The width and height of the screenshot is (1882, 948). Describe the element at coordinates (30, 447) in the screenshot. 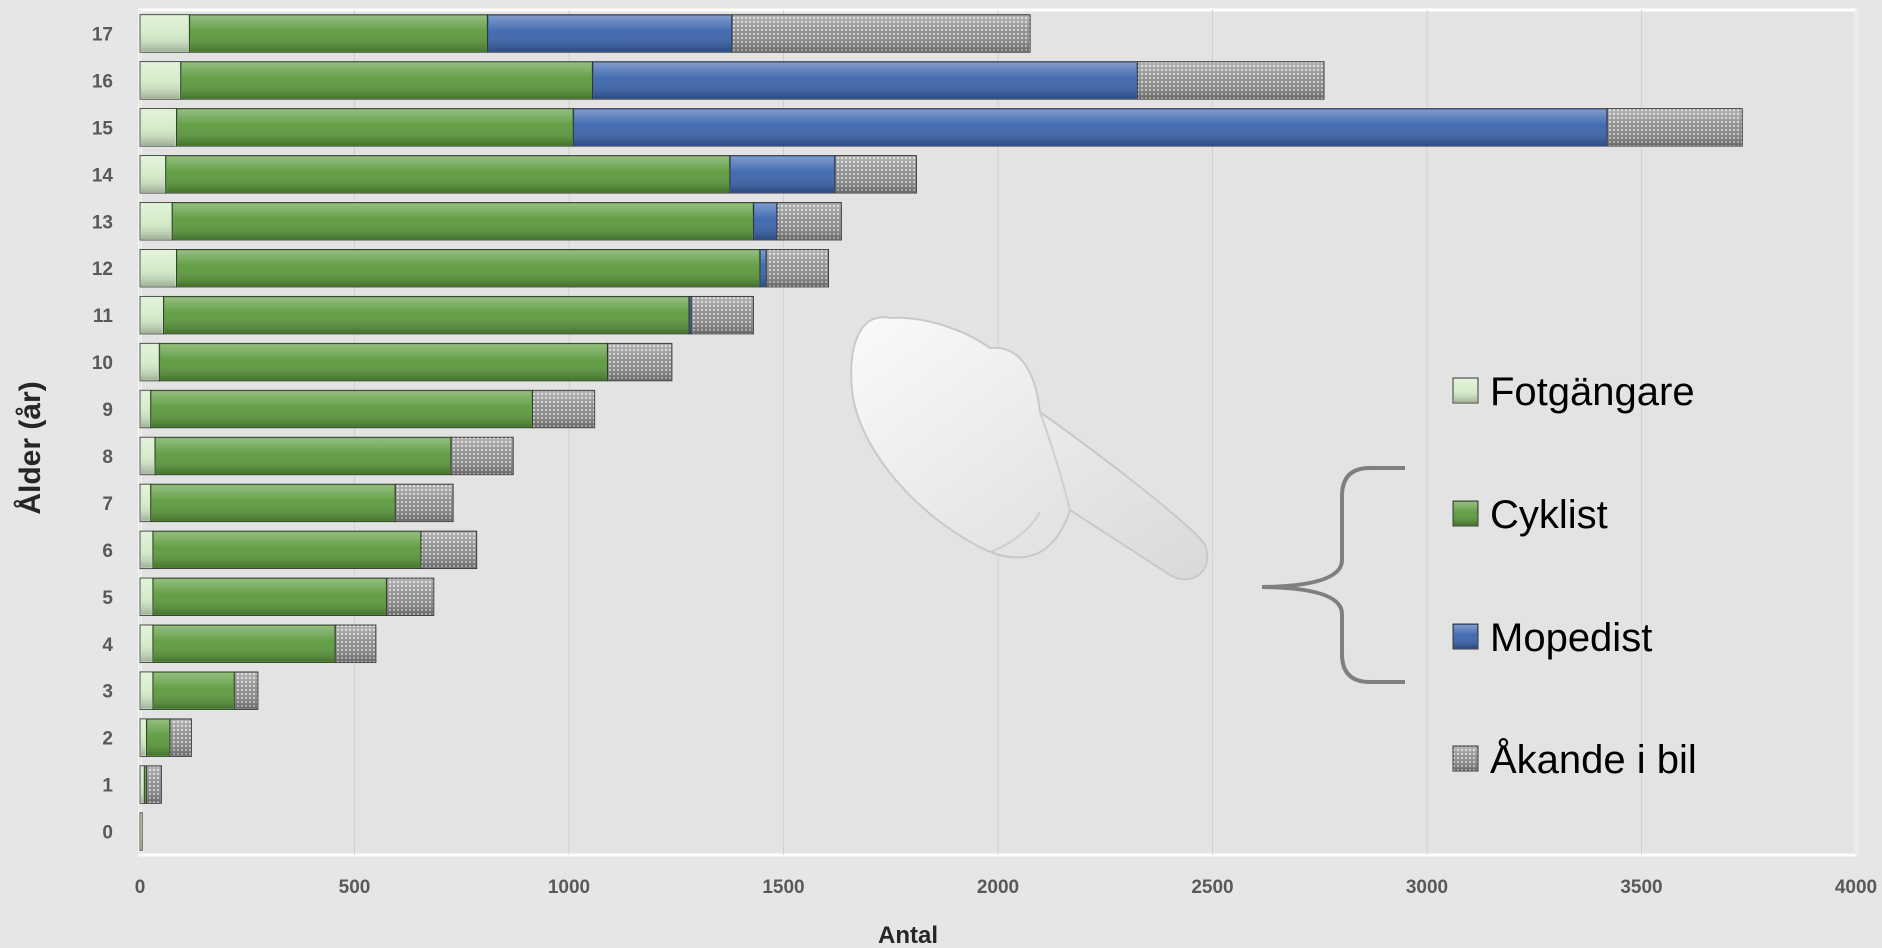

I see `y-axis-title: Ålder (år)` at that location.